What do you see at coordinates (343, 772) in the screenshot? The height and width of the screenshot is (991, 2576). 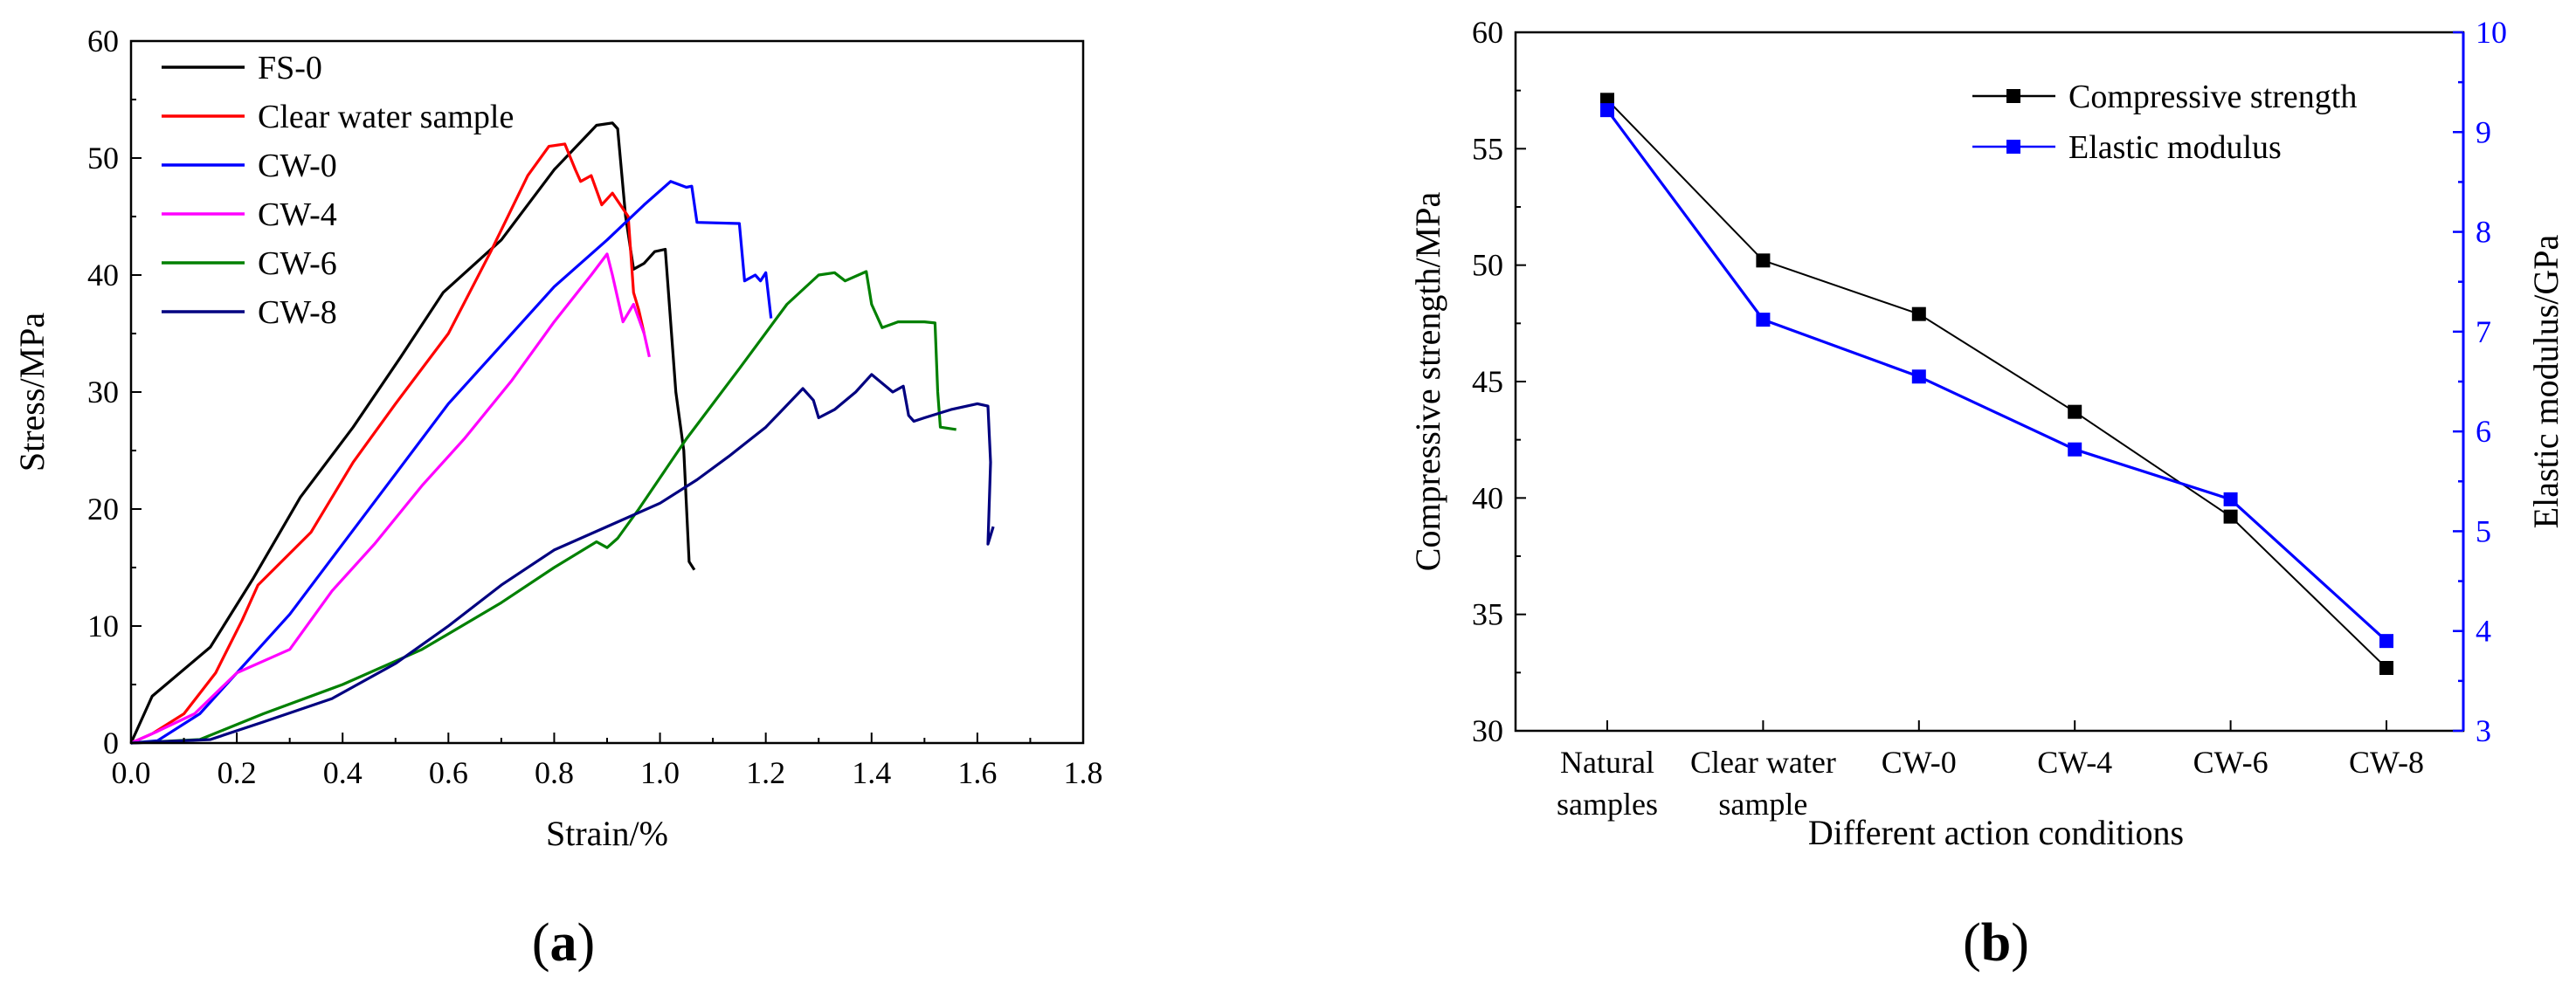 I see `x-tick-label-a: 0.4` at bounding box center [343, 772].